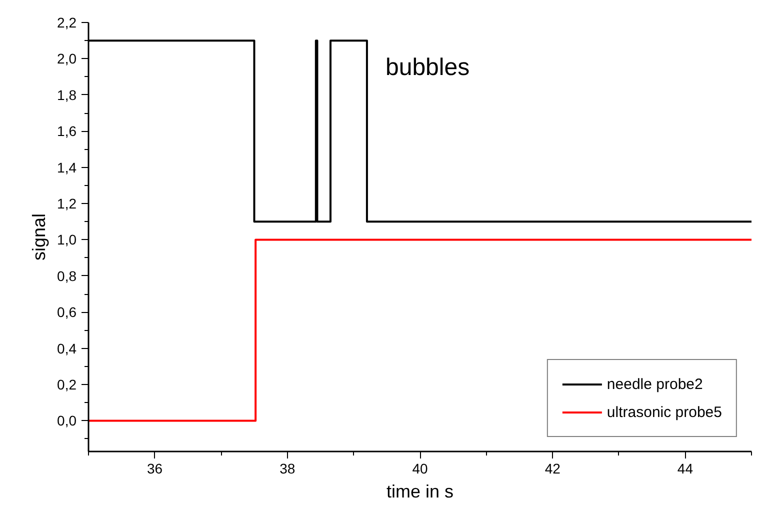  I want to click on x-tick-label: 42, so click(552, 468).